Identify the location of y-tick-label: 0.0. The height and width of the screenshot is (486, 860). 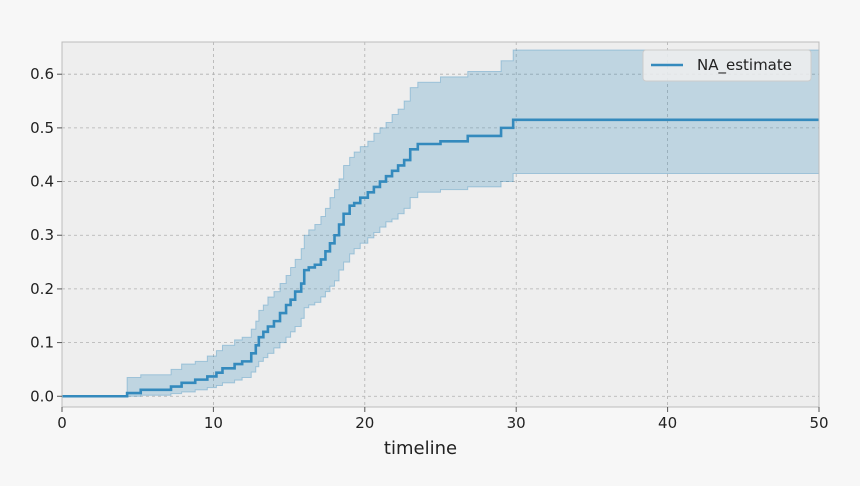
(42, 396).